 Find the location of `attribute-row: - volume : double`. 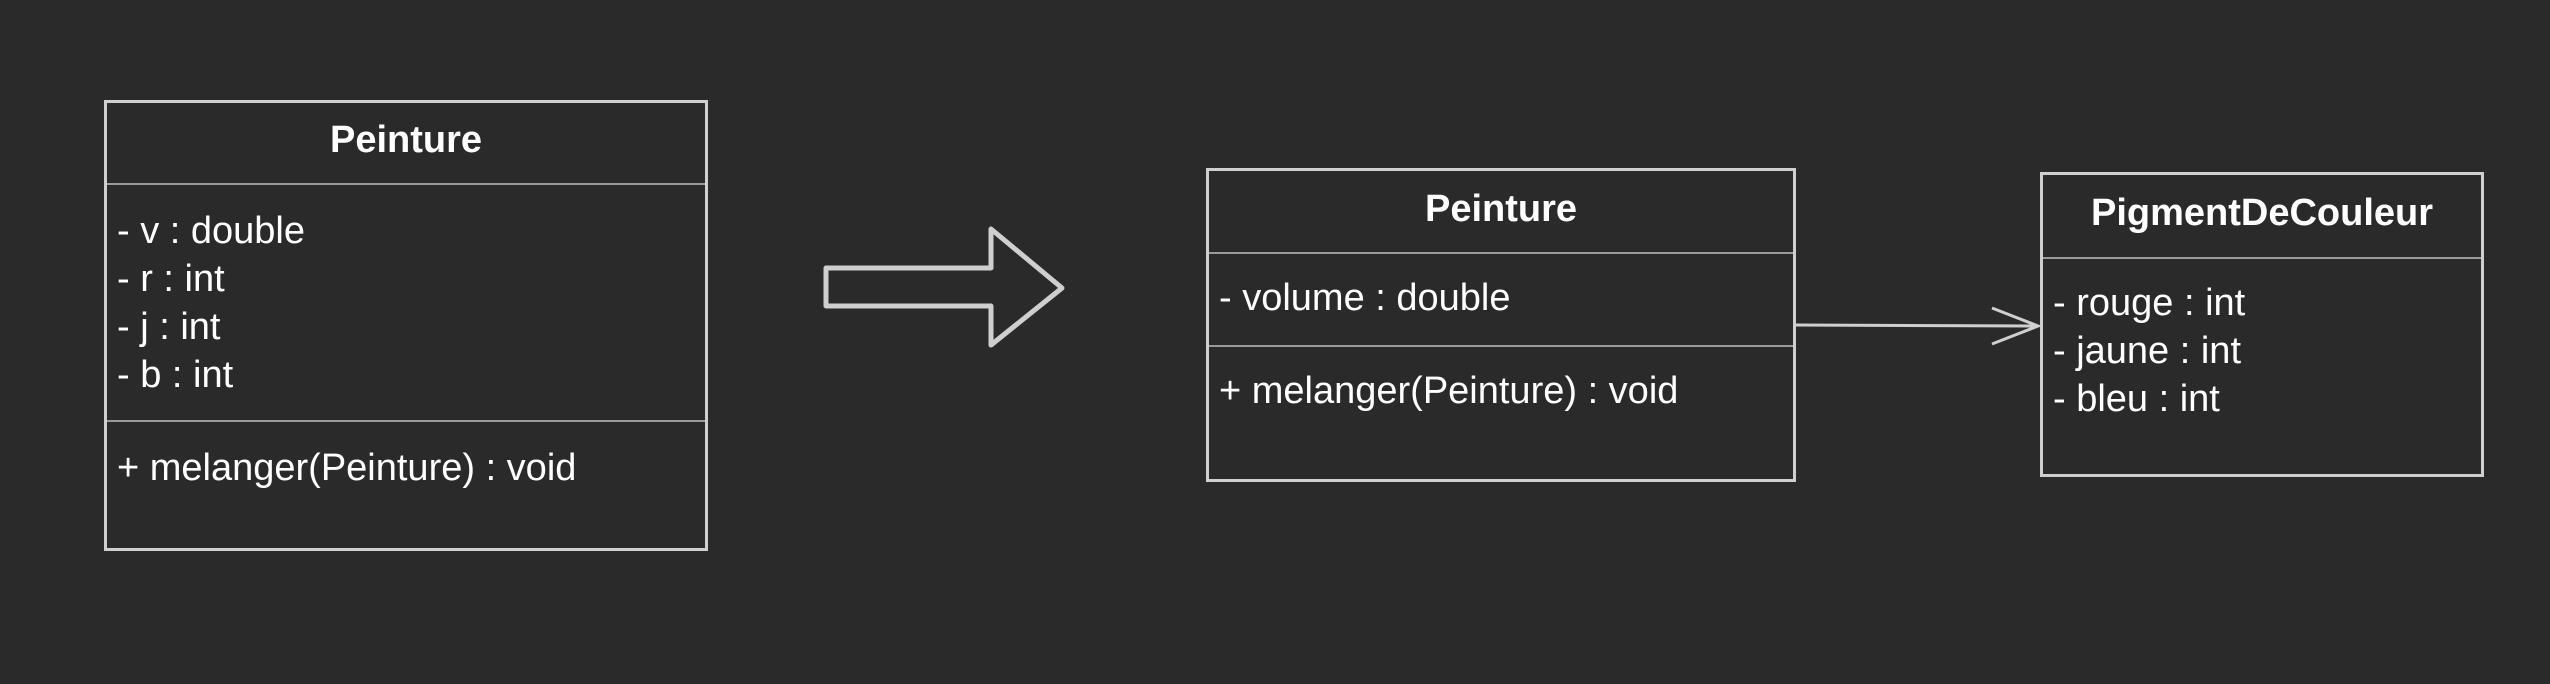

attribute-row: - volume : double is located at coordinates (1365, 298).